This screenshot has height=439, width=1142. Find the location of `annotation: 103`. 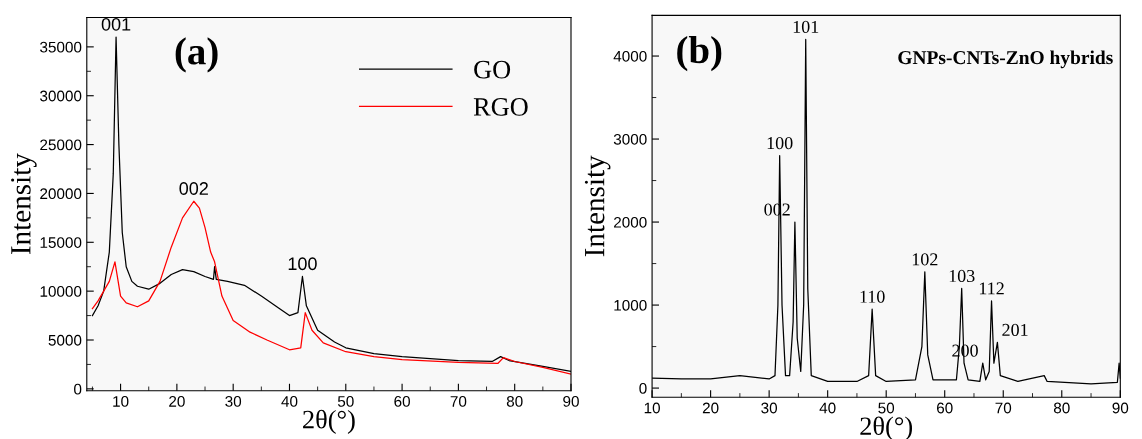

annotation: 103 is located at coordinates (962, 276).